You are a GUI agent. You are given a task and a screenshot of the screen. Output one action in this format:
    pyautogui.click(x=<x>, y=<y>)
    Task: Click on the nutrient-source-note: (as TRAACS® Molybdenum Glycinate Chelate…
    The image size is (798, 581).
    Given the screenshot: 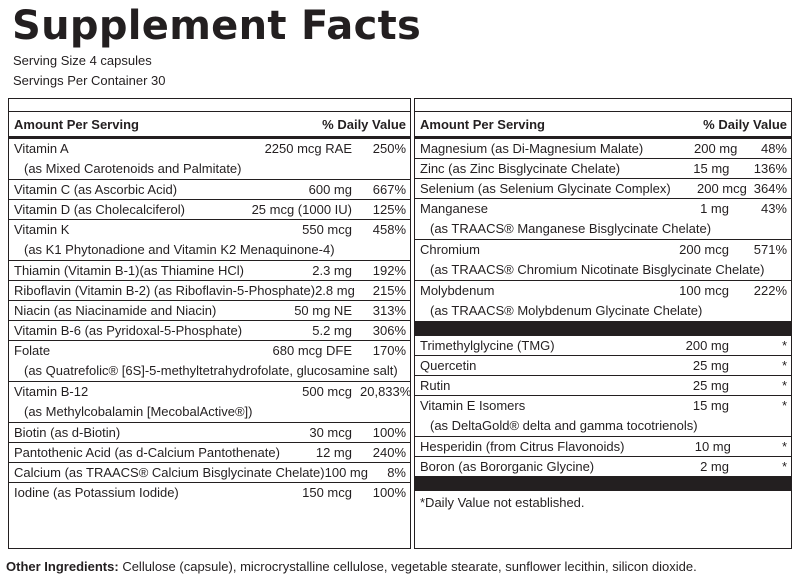 What is the action you would take?
    pyautogui.click(x=566, y=310)
    